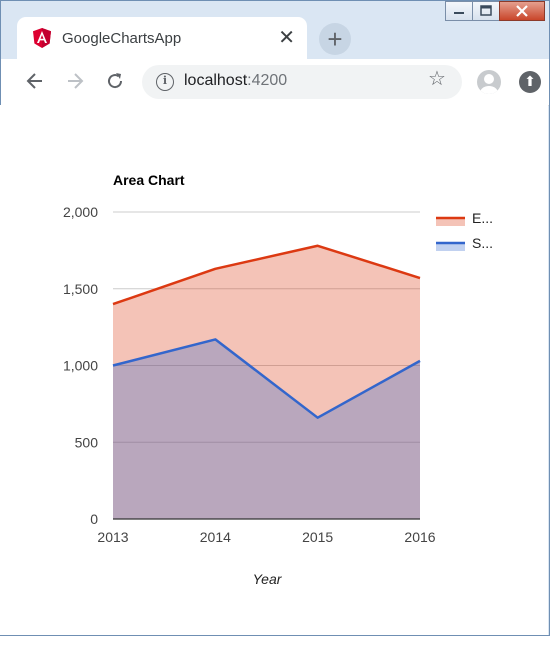  What do you see at coordinates (267, 80) in the screenshot?
I see `url-port: :4200` at bounding box center [267, 80].